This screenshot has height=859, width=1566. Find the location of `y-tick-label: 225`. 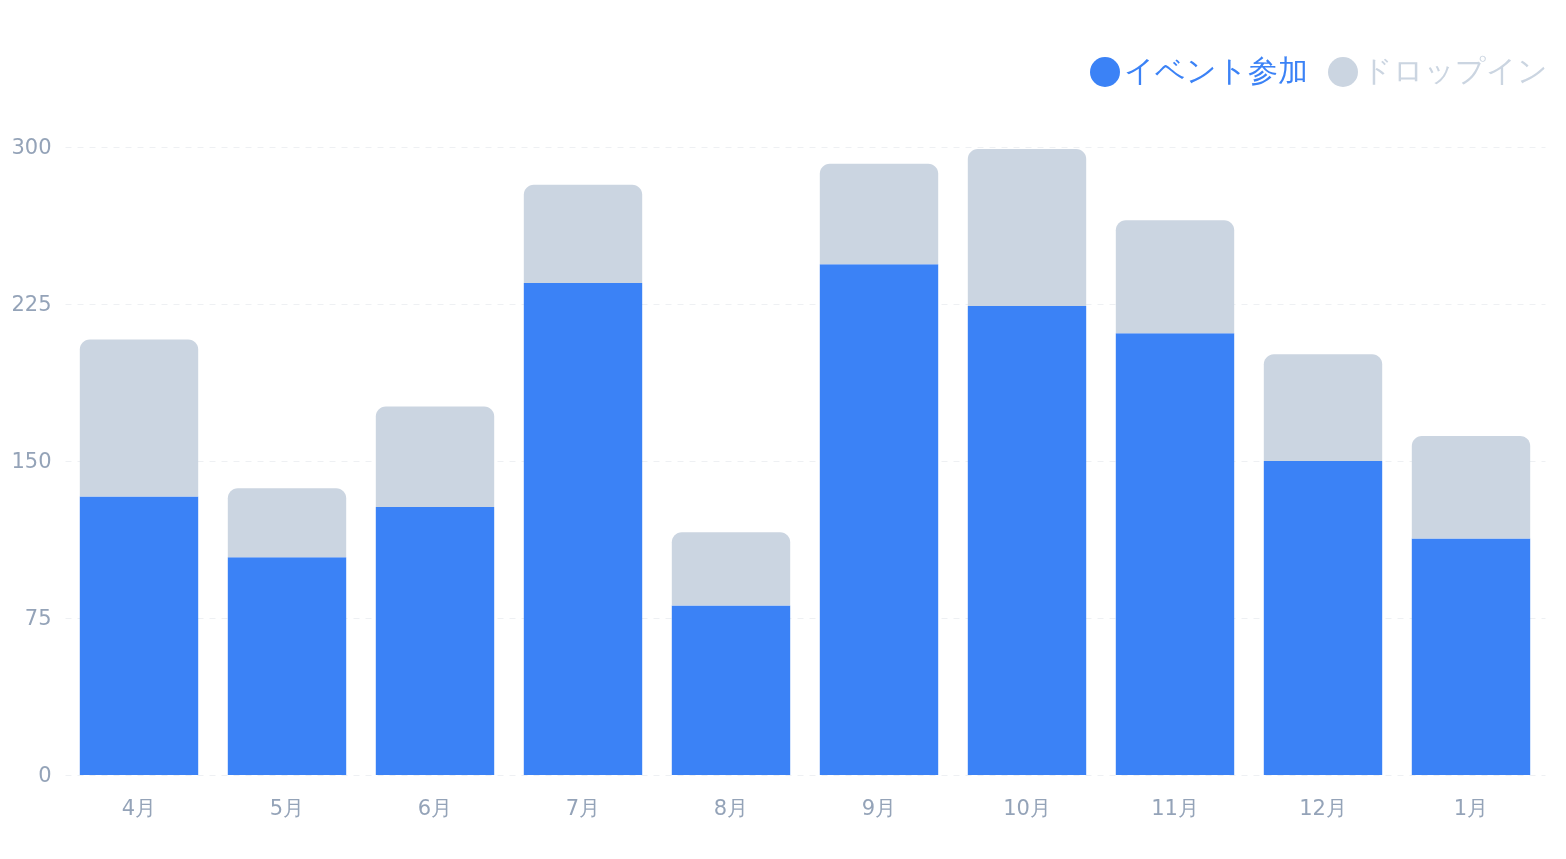

y-tick-label: 225 is located at coordinates (31, 303).